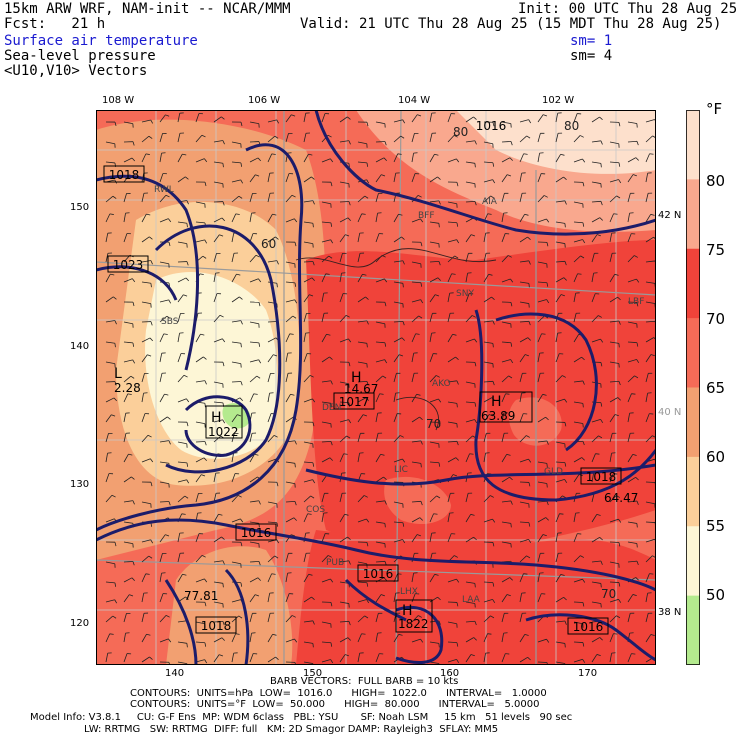  Describe the element at coordinates (433, 424) in the screenshot. I see `isotherm-label: 70` at that location.